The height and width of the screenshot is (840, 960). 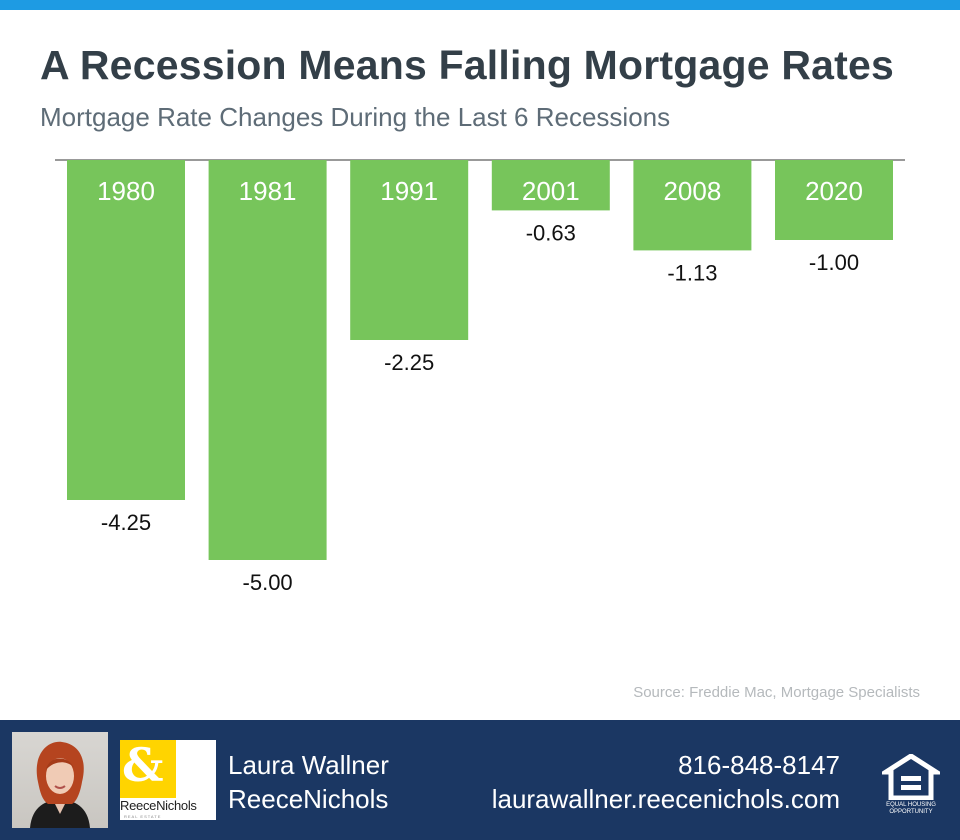 What do you see at coordinates (308, 799) in the screenshot?
I see `agent-company: ReeceNichols` at bounding box center [308, 799].